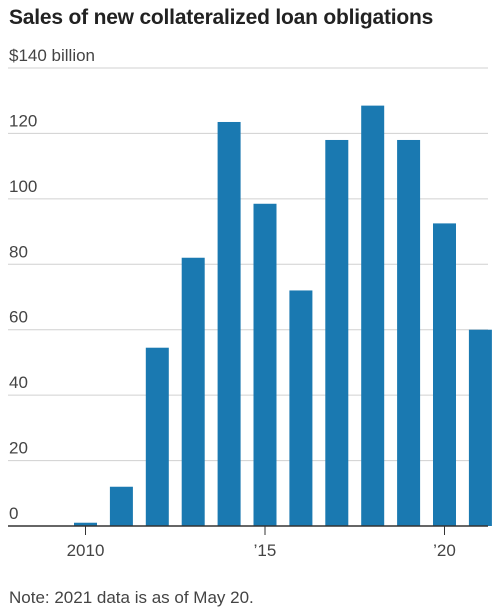 This screenshot has width=500, height=616. Describe the element at coordinates (85, 524) in the screenshot. I see `bar-2010` at that location.